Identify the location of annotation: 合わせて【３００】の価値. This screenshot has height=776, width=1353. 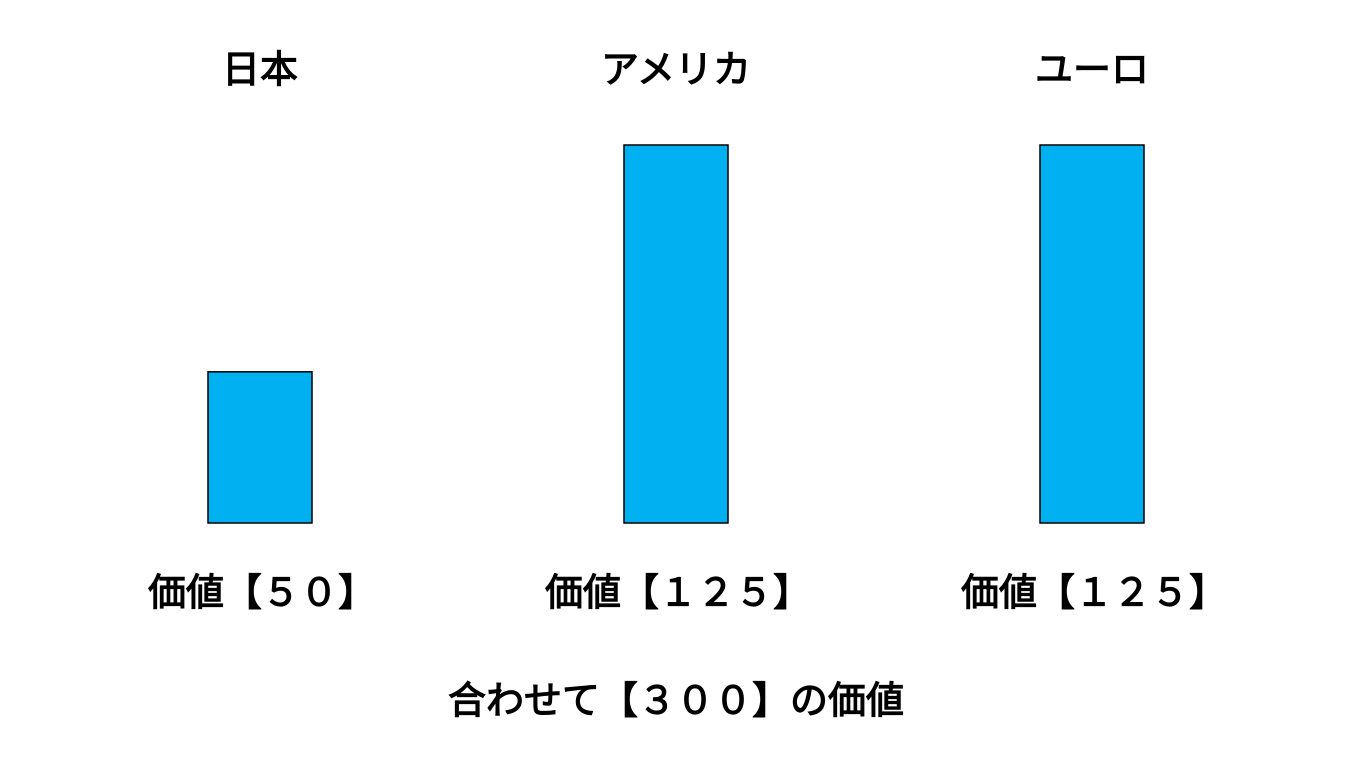
(676, 701).